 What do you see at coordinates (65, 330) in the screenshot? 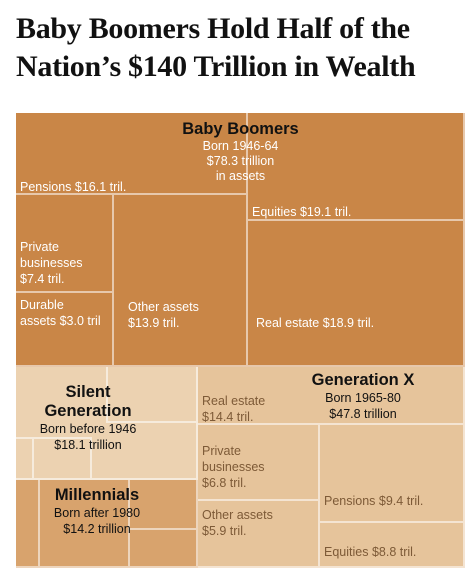
I see `boomers-durable-assets-cell` at bounding box center [65, 330].